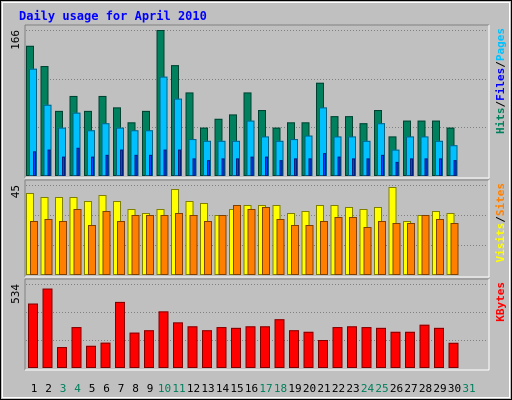  Describe the element at coordinates (150, 388) in the screenshot. I see `day-label-9: 9` at that location.